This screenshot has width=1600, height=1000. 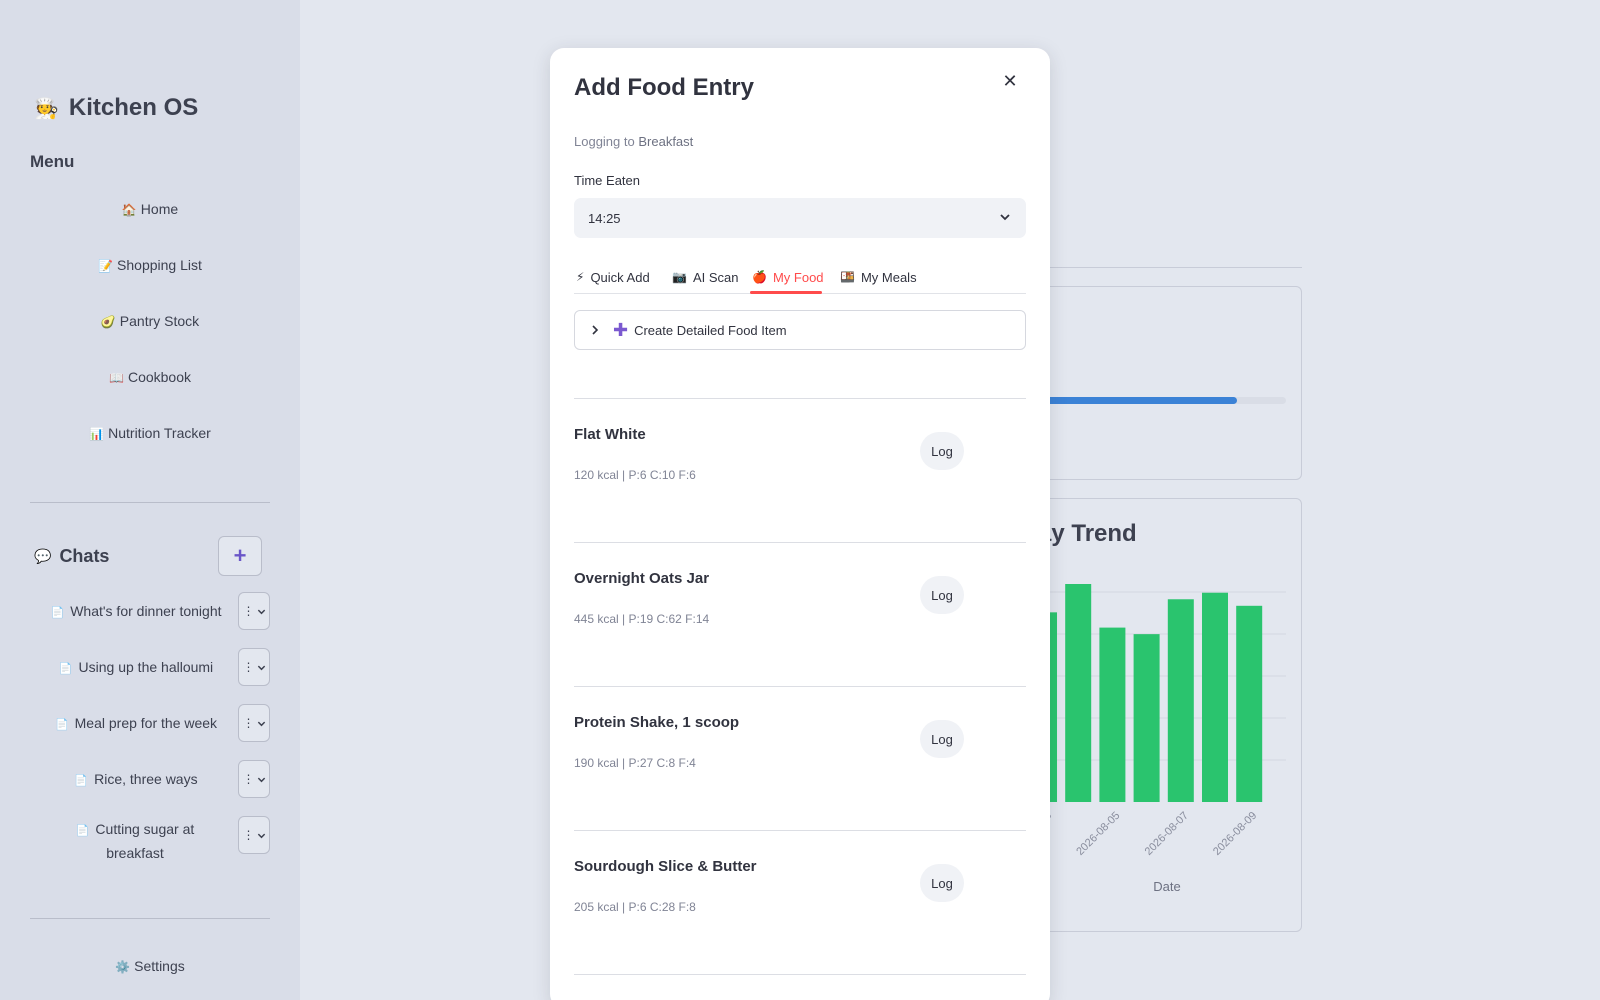 I want to click on tab-my-meals: 🍱 My Meals, so click(x=878, y=277).